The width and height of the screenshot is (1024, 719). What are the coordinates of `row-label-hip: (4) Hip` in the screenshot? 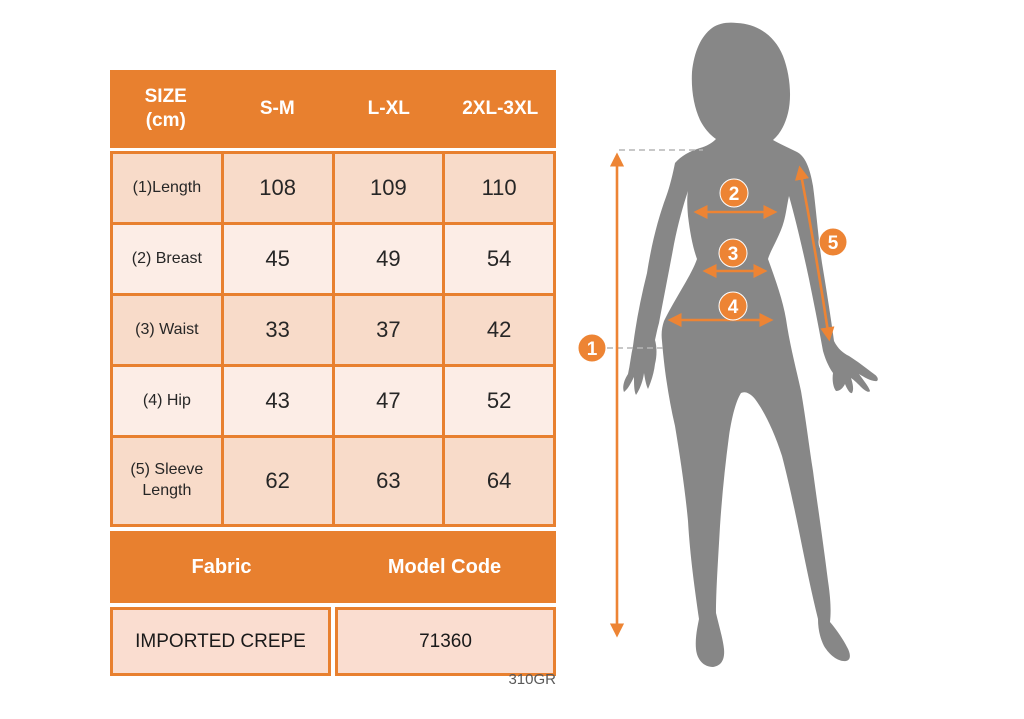 It's located at (167, 401).